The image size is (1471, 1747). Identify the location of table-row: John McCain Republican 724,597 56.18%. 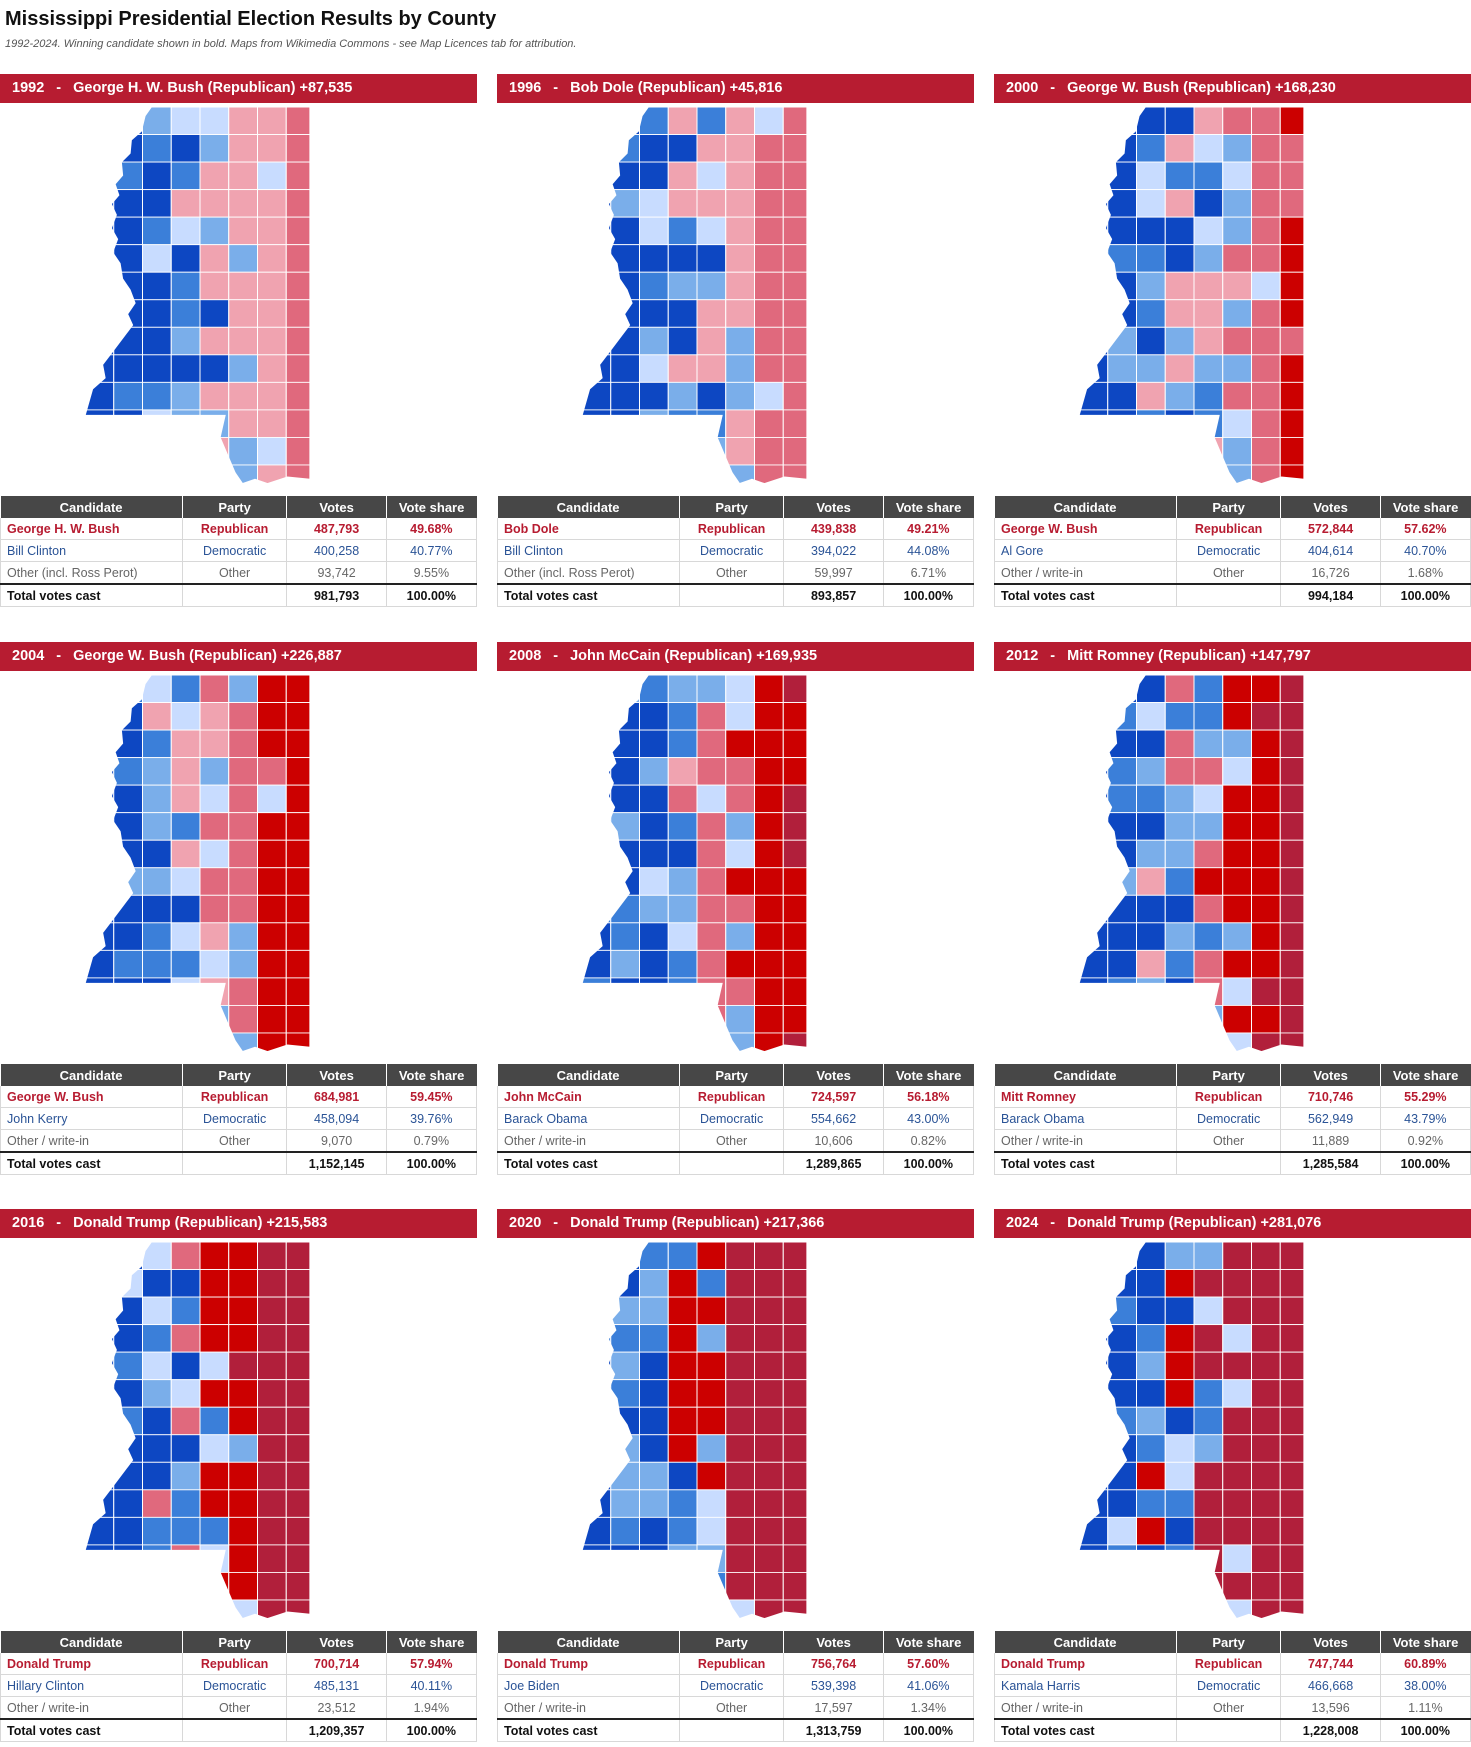
(736, 1097).